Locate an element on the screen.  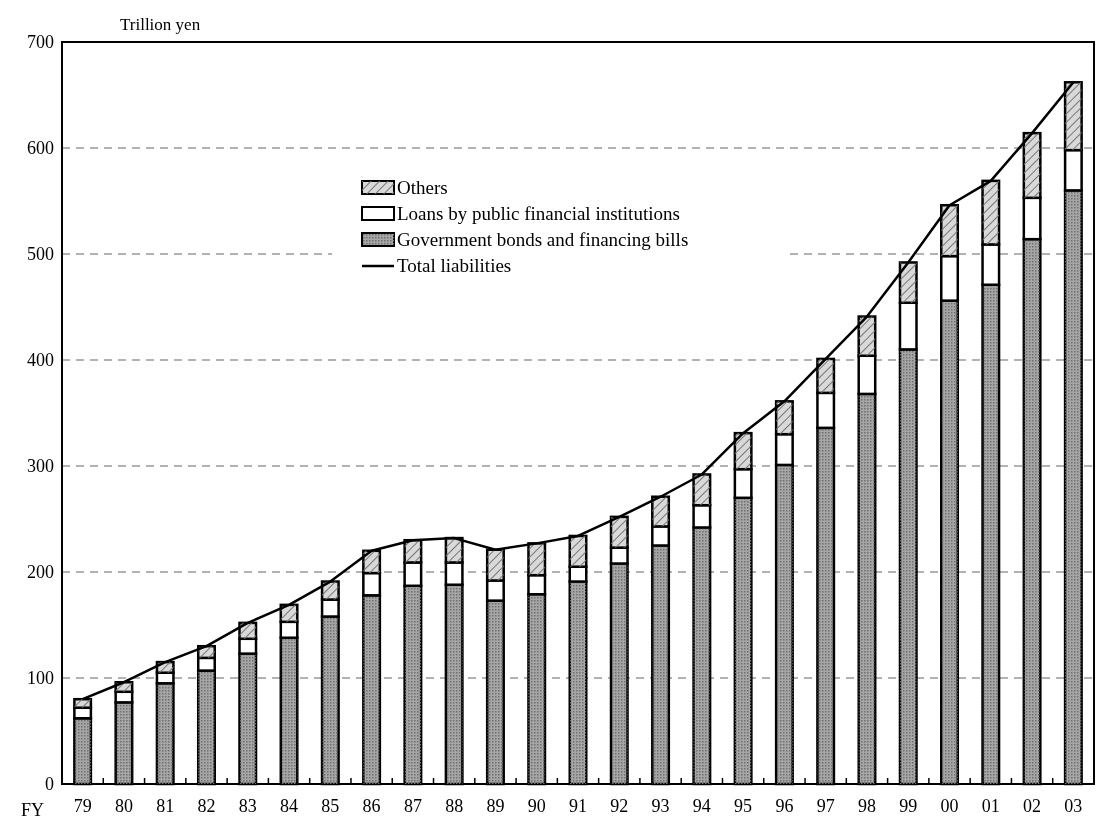
y-tick-label: 200 is located at coordinates (40, 572).